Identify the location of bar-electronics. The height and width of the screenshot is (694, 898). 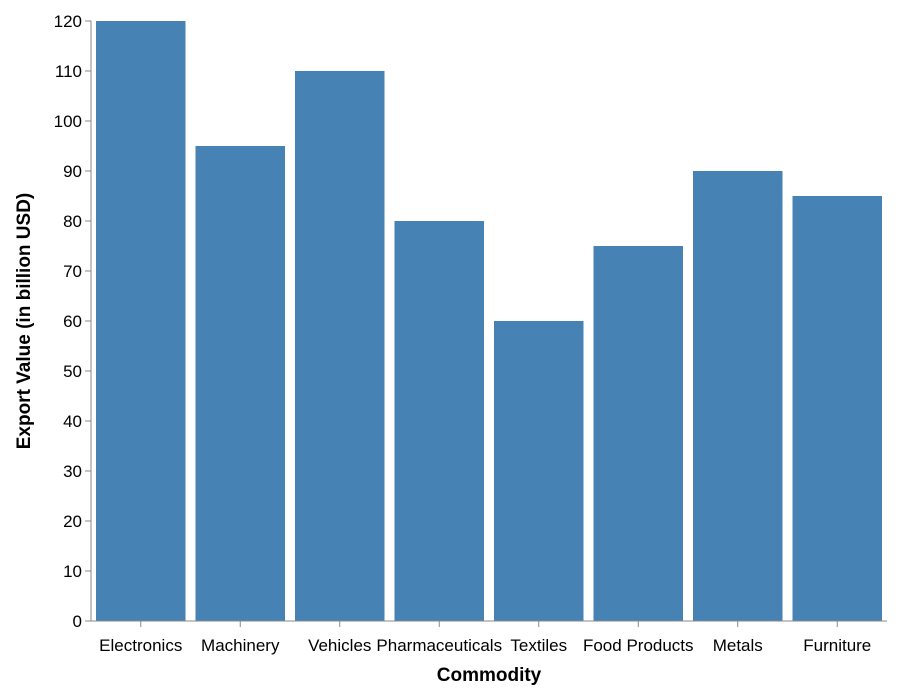
(141, 321).